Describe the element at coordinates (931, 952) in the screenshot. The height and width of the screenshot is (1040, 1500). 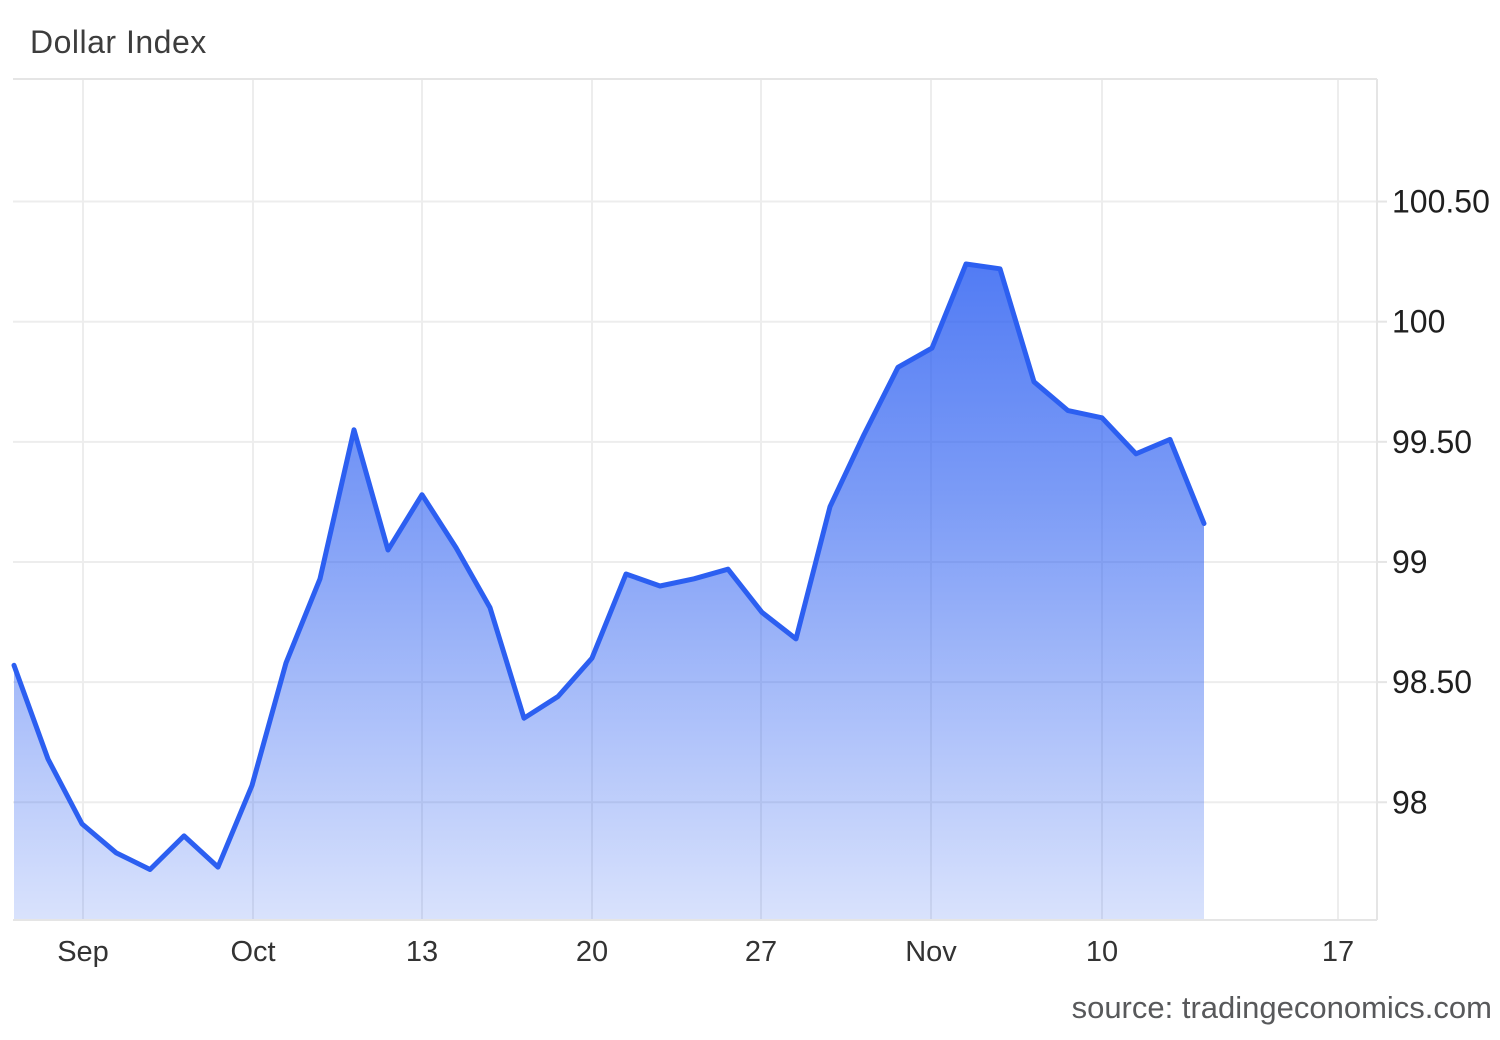
I see `x-tick-label: Nov` at that location.